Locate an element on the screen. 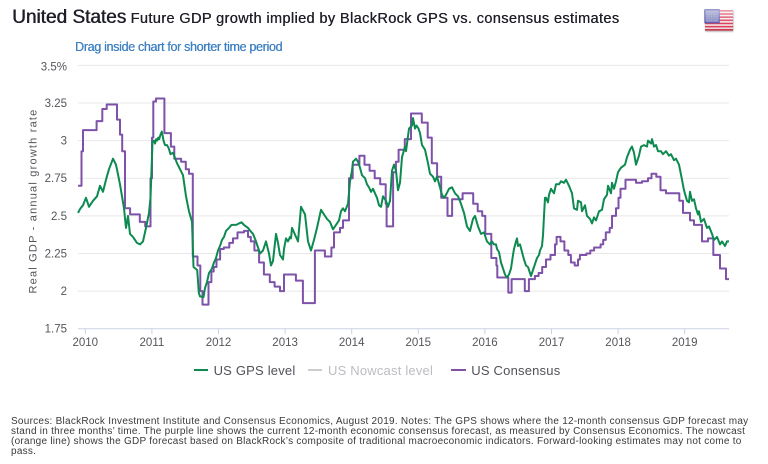 This screenshot has width=768, height=464. svg-text: 2013 is located at coordinates (285, 343).